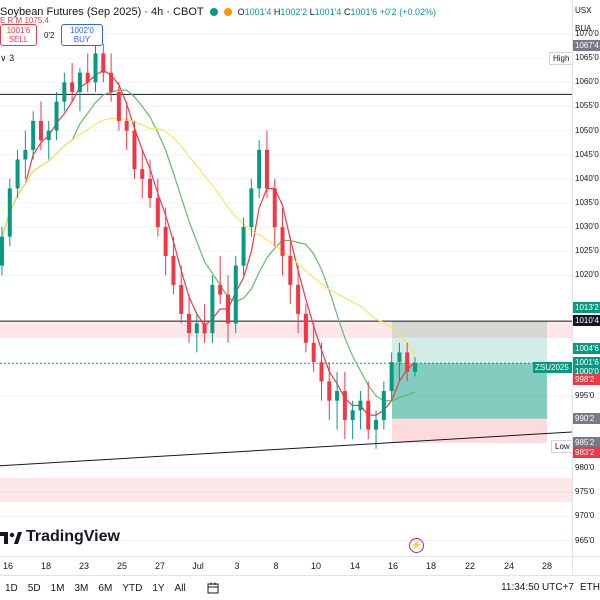  What do you see at coordinates (24, 20) in the screenshot?
I see `ma-legend-label: E R M 1075.4` at bounding box center [24, 20].